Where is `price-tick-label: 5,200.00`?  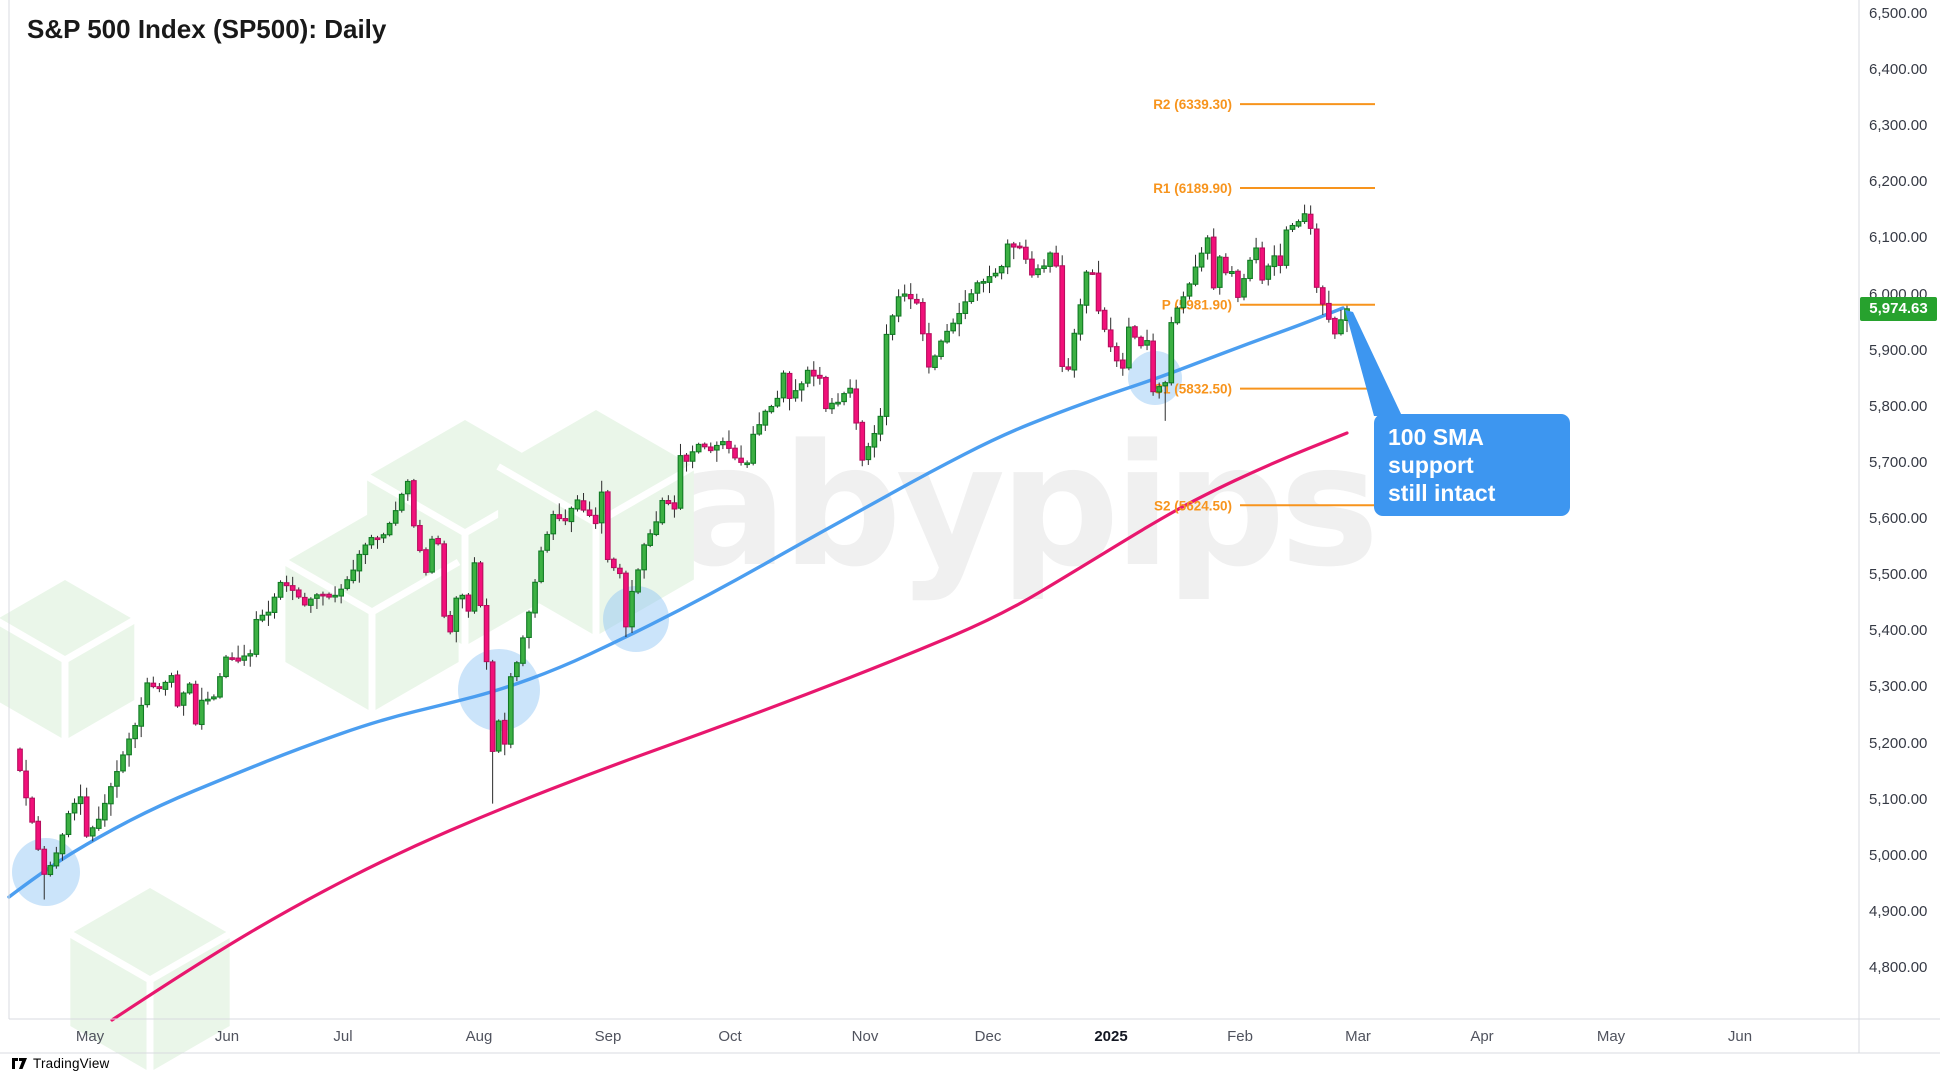
price-tick-label: 5,200.00 is located at coordinates (1898, 743).